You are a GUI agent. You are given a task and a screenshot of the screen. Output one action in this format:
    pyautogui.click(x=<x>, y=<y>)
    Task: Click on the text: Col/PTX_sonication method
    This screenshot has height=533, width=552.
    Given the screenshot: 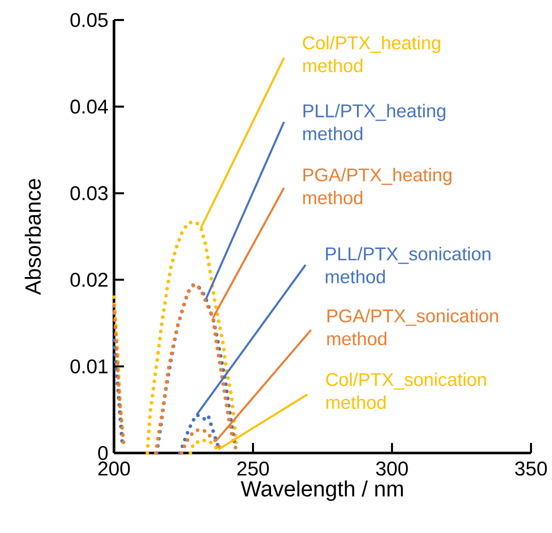 What is the action you would take?
    pyautogui.click(x=406, y=390)
    